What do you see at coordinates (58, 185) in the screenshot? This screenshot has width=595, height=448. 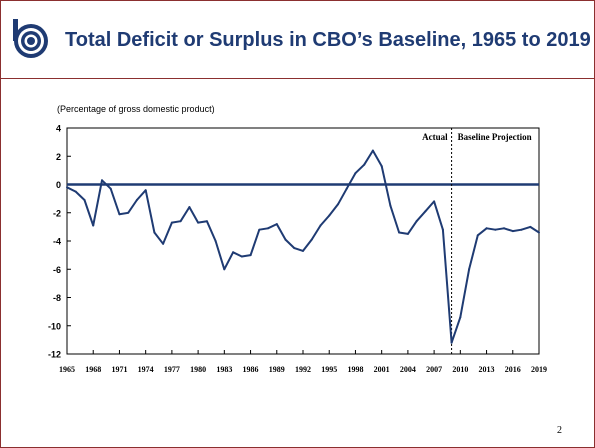 I see `y-tick-label: 0` at bounding box center [58, 185].